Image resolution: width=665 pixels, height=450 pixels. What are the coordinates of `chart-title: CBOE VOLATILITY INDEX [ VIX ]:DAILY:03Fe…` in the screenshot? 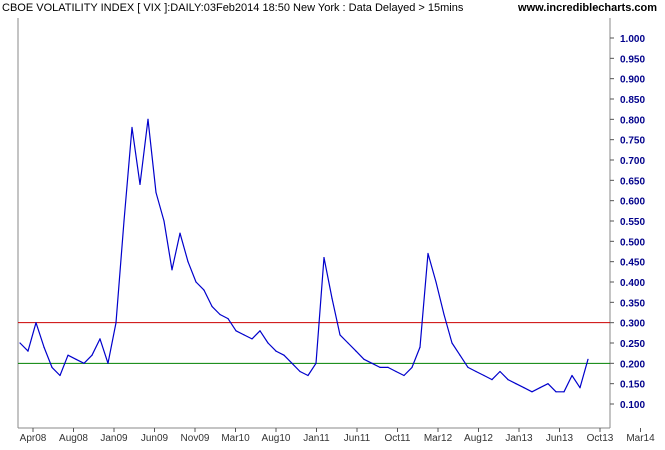 It's located at (233, 8).